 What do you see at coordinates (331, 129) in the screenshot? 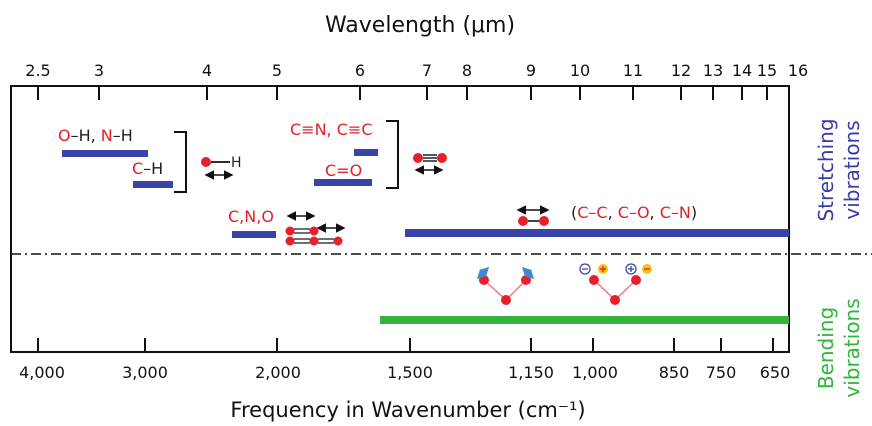
I see `triple-bond-label: C≡N, C≡C` at bounding box center [331, 129].